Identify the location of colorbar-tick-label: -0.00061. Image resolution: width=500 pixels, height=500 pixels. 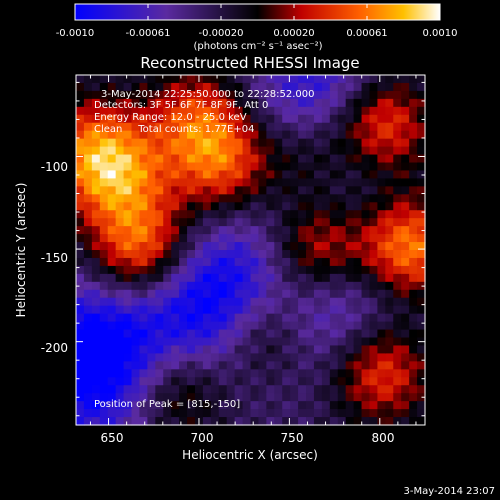
(148, 33).